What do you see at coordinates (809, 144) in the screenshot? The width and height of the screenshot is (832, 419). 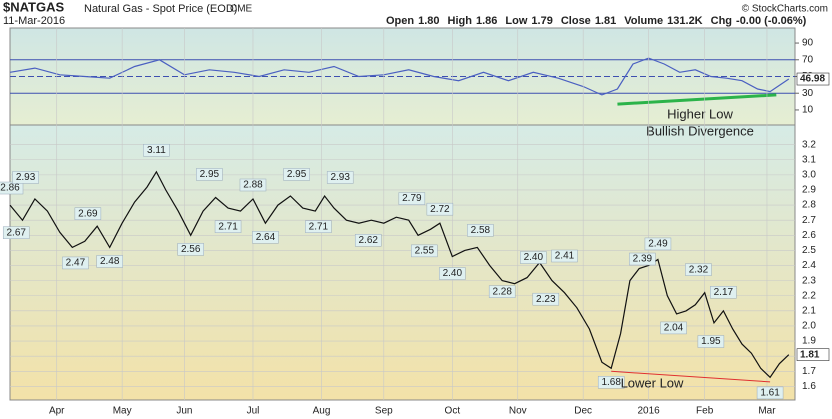 I see `y-tick-label: 3.2` at bounding box center [809, 144].